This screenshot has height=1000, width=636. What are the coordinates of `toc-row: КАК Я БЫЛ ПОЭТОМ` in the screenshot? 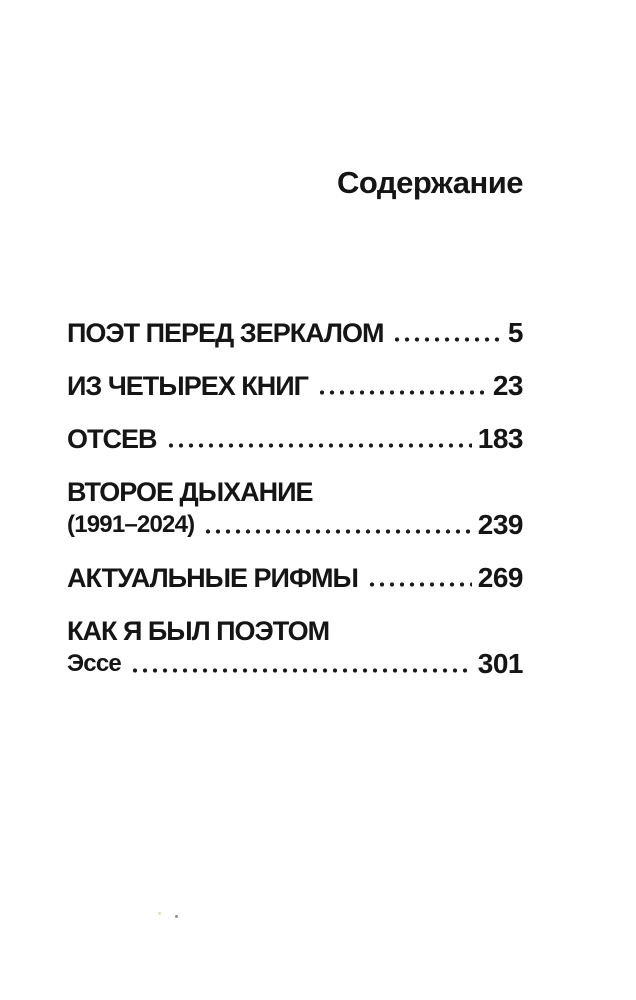 It's located at (295, 631).